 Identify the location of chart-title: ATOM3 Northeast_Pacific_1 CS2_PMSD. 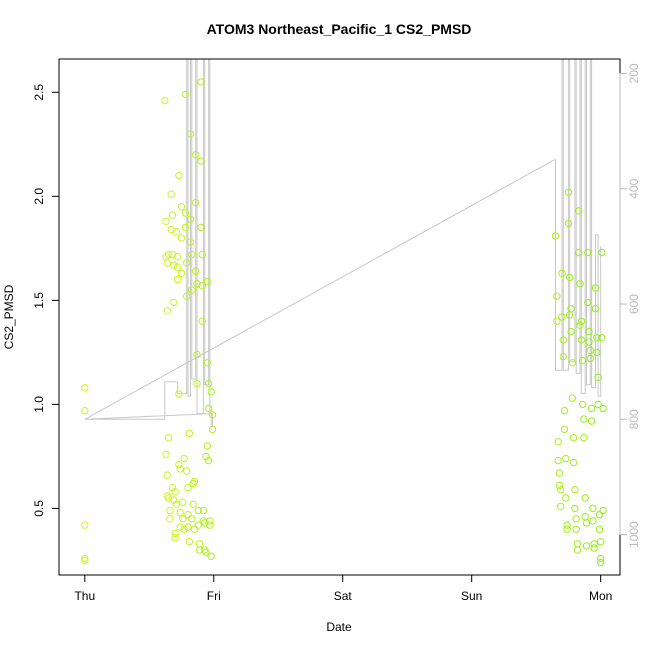
(339, 29).